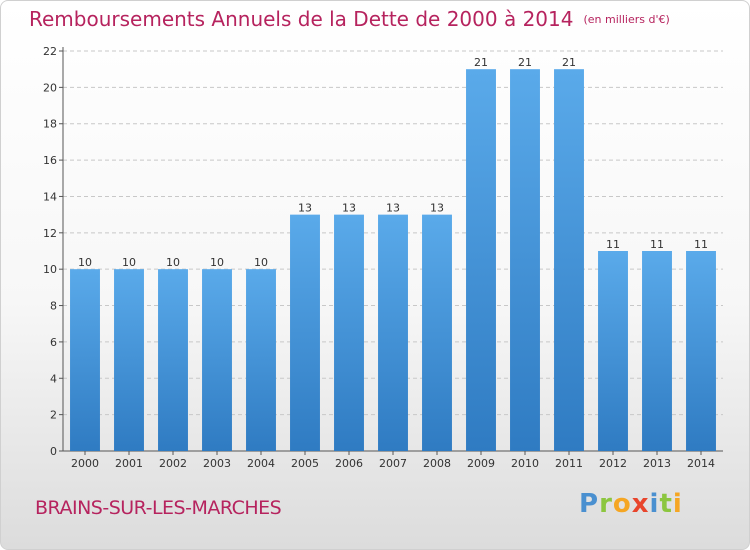 Image resolution: width=750 pixels, height=550 pixels. I want to click on y-tick-label: 18, so click(50, 124).